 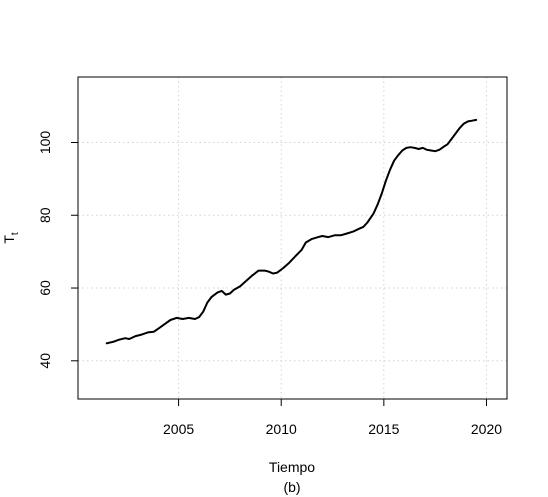 What do you see at coordinates (15, 233) in the screenshot?
I see `y-axis-label-subscript: t` at bounding box center [15, 233].